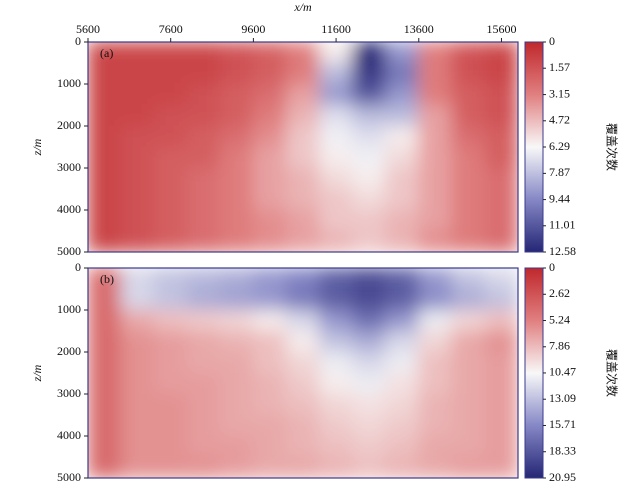  I want to click on colorbar-tick-label: 18.33, so click(562, 450).